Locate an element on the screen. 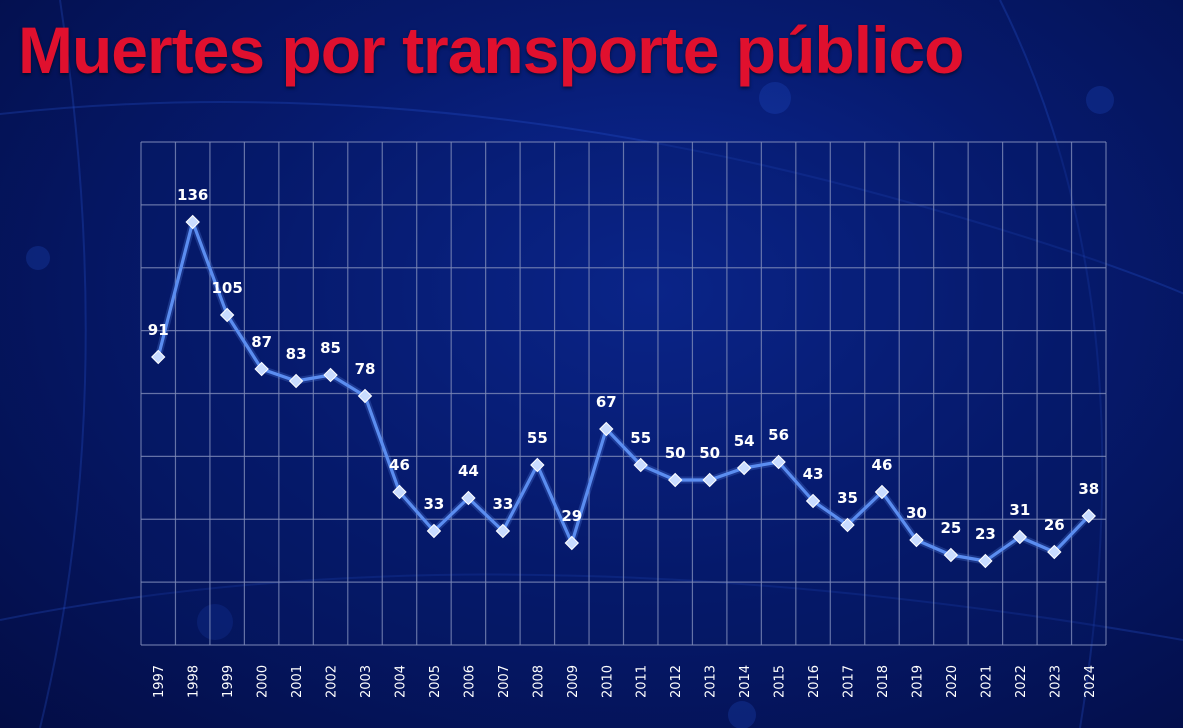  x-tick-label: 2003 is located at coordinates (366, 681).